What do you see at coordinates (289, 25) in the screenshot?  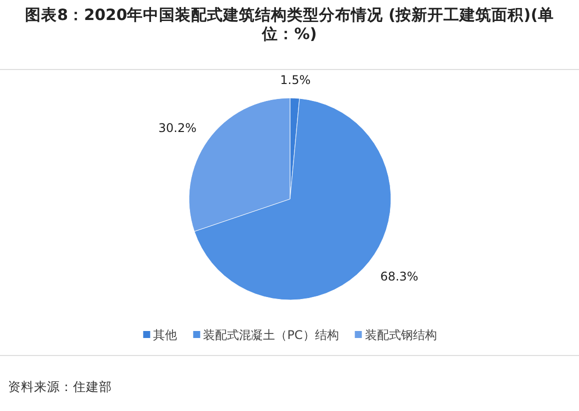 I see `chart-title: 图表8：2020年中国装配式建筑结构类型分布情况 (按新开工建筑面积)(单位：%)` at bounding box center [289, 25].